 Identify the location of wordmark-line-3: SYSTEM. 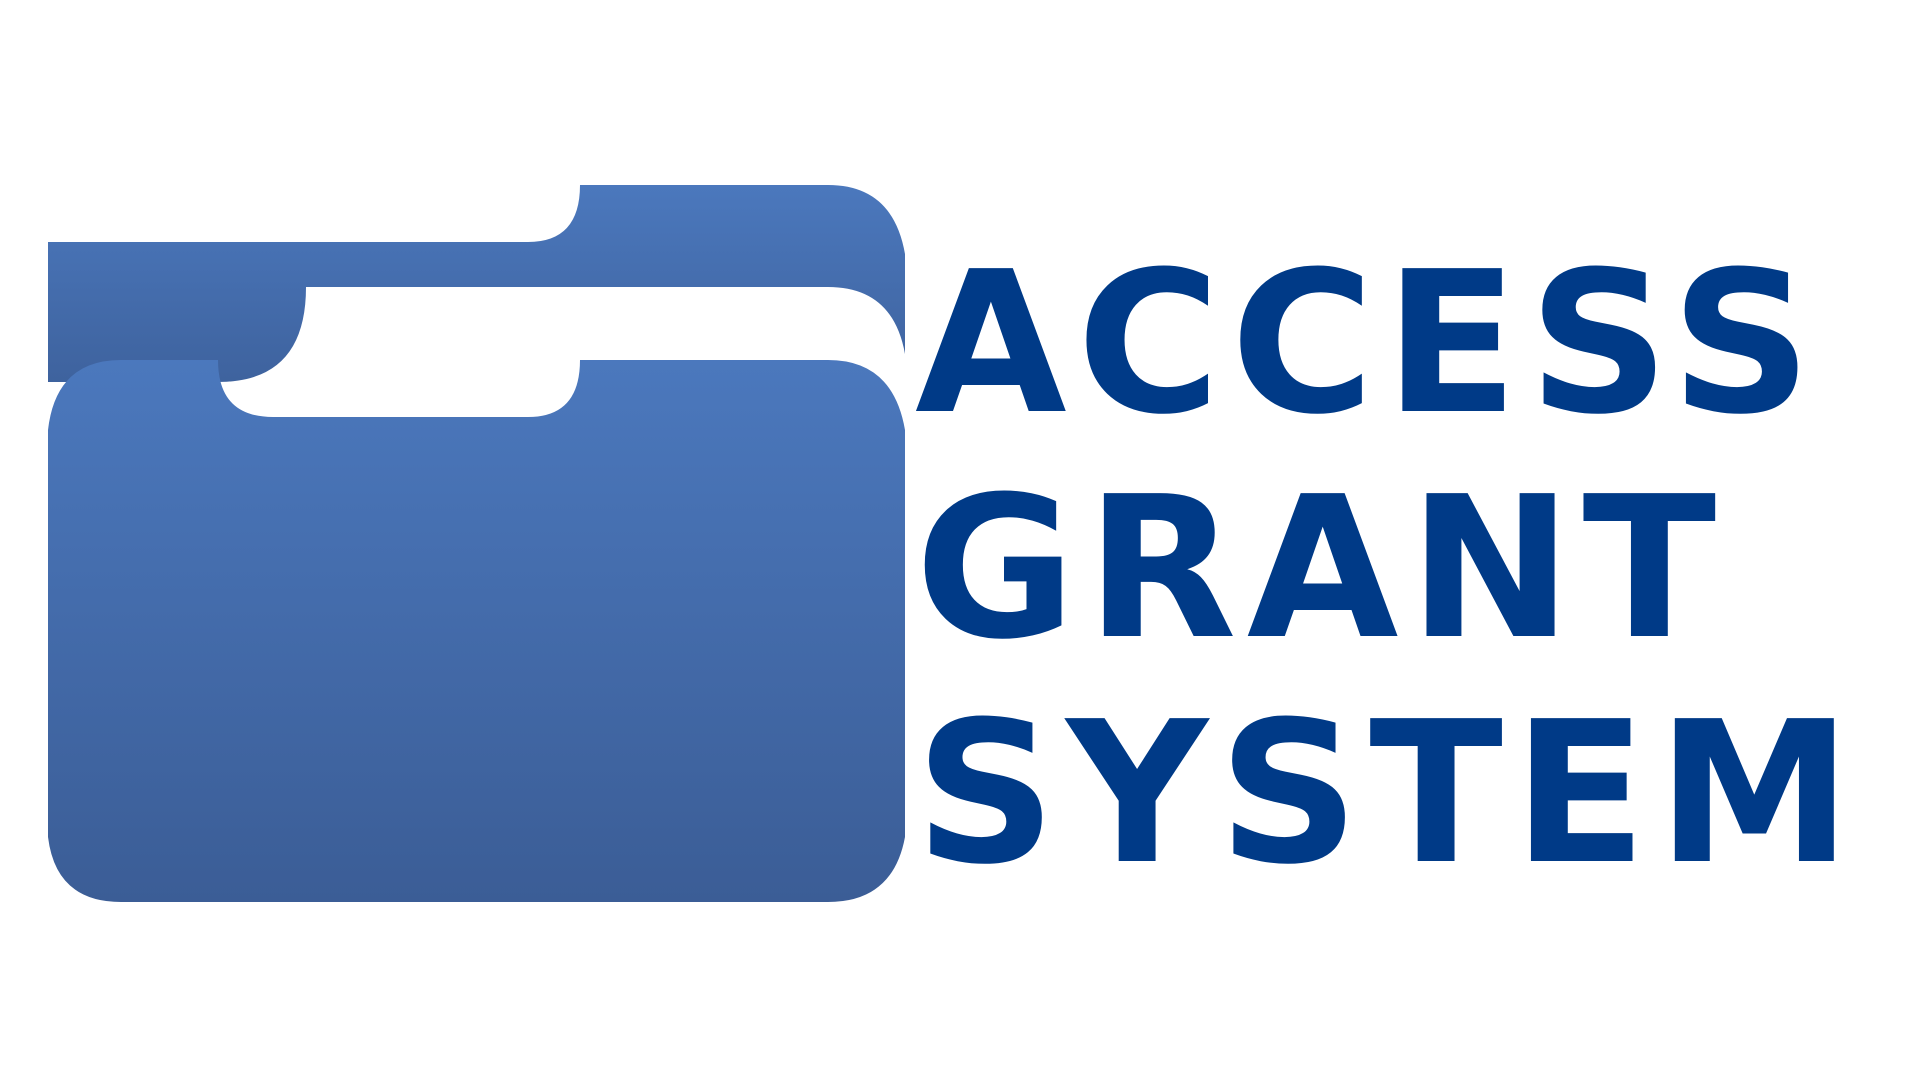
(1388, 794).